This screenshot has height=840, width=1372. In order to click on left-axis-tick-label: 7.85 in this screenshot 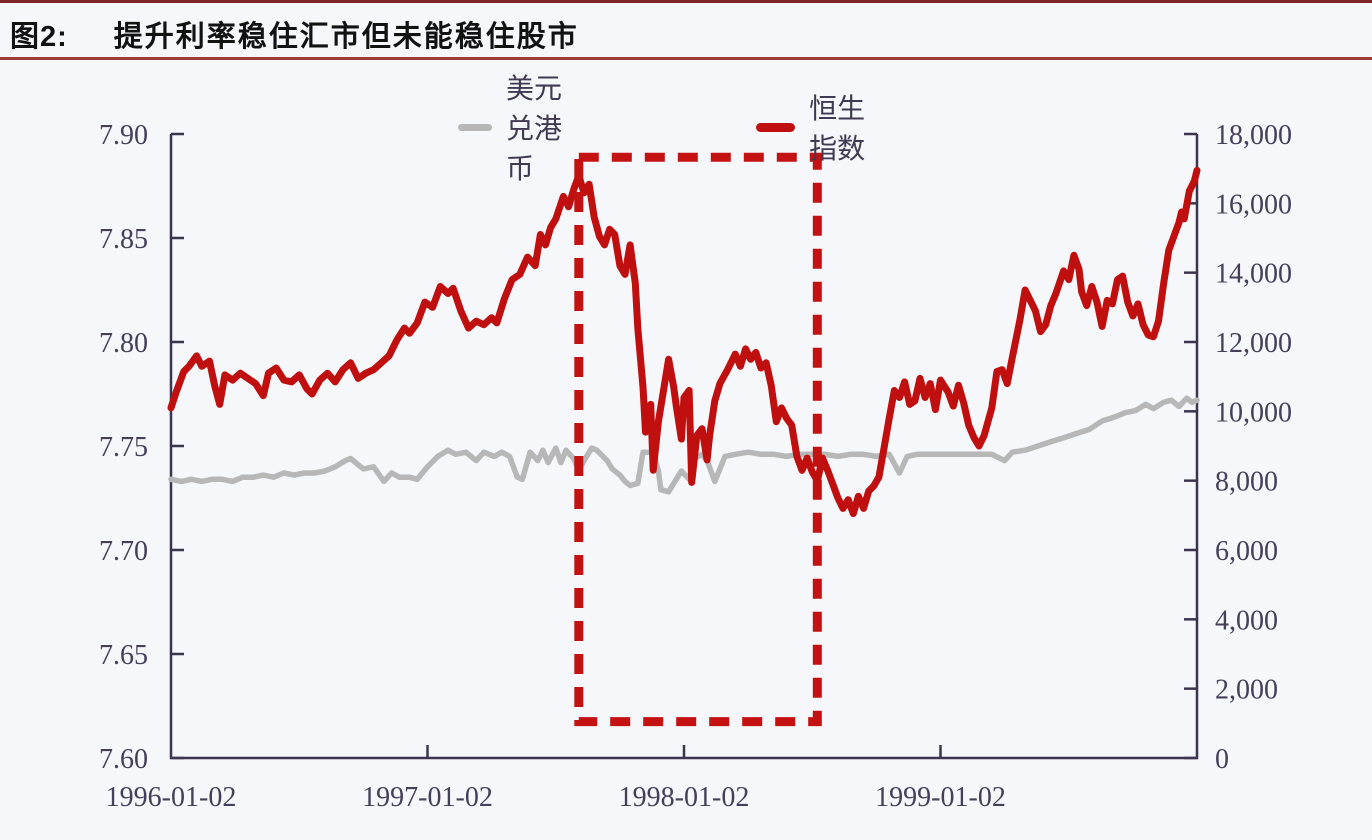, I will do `click(123, 239)`.